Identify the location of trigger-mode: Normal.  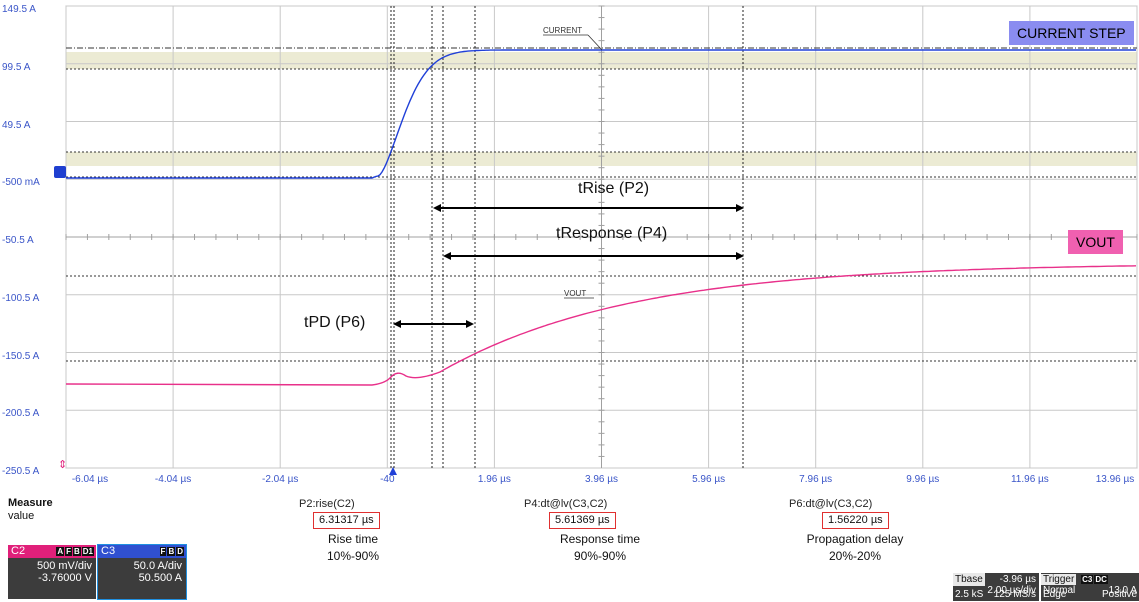
(1059, 590).